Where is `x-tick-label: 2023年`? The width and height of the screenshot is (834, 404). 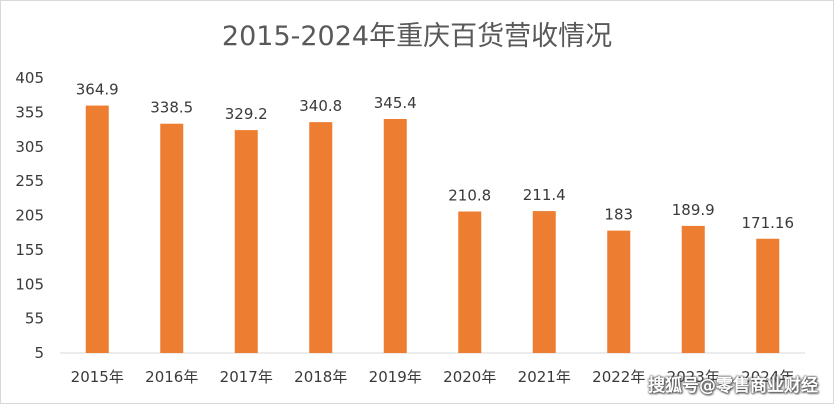 x-tick-label: 2023年 is located at coordinates (693, 377).